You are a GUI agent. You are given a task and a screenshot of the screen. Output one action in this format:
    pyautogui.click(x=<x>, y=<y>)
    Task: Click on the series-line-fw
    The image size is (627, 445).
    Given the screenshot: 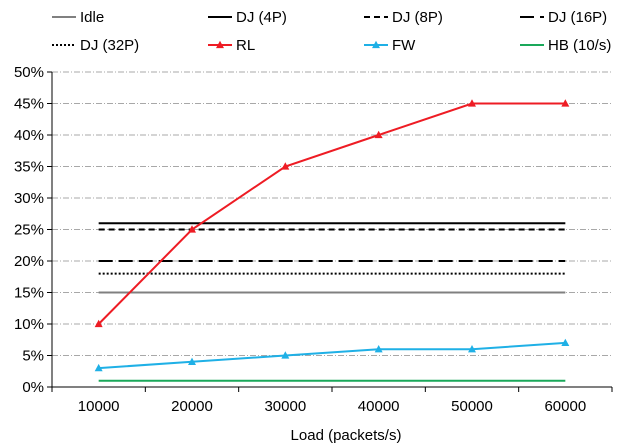 What is the action you would take?
    pyautogui.click(x=332, y=355)
    